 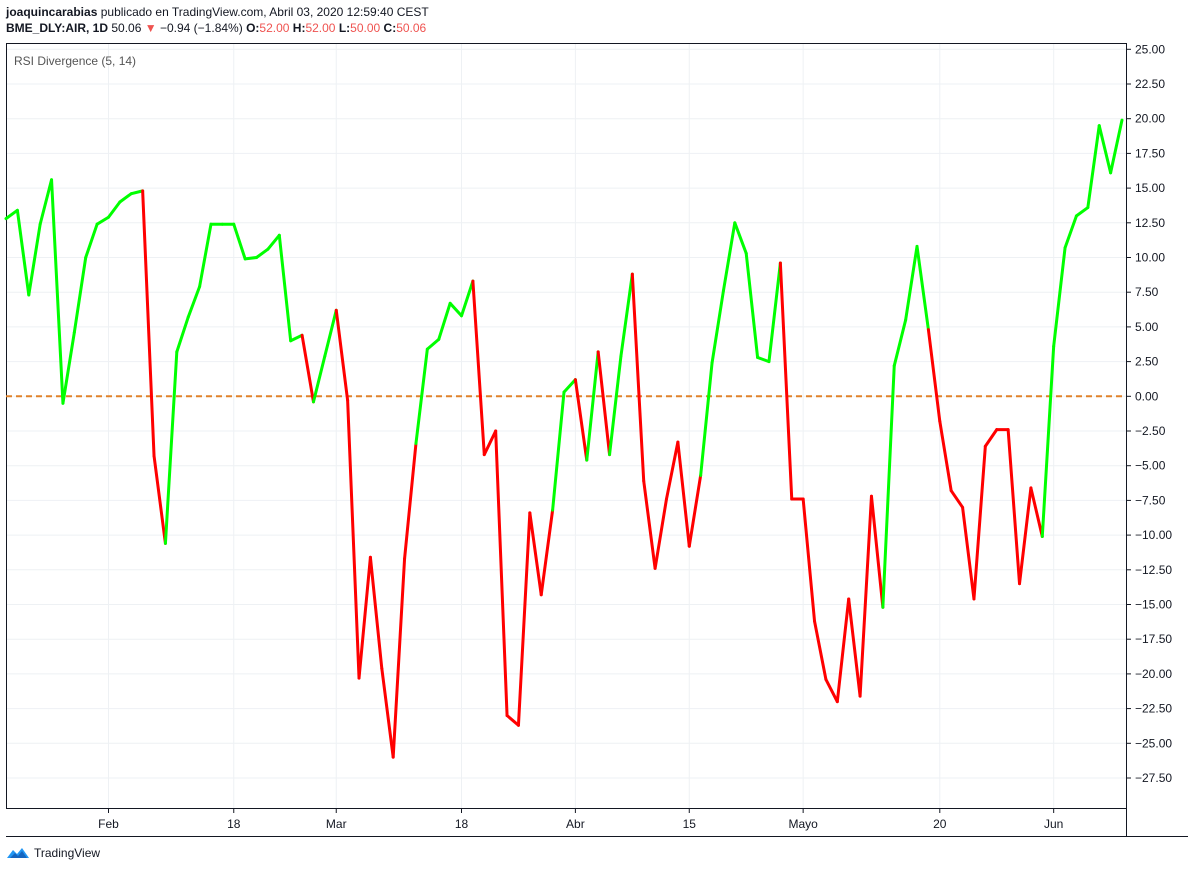 What do you see at coordinates (1153, 570) in the screenshot?
I see `y-tick-label: −12.50` at bounding box center [1153, 570].